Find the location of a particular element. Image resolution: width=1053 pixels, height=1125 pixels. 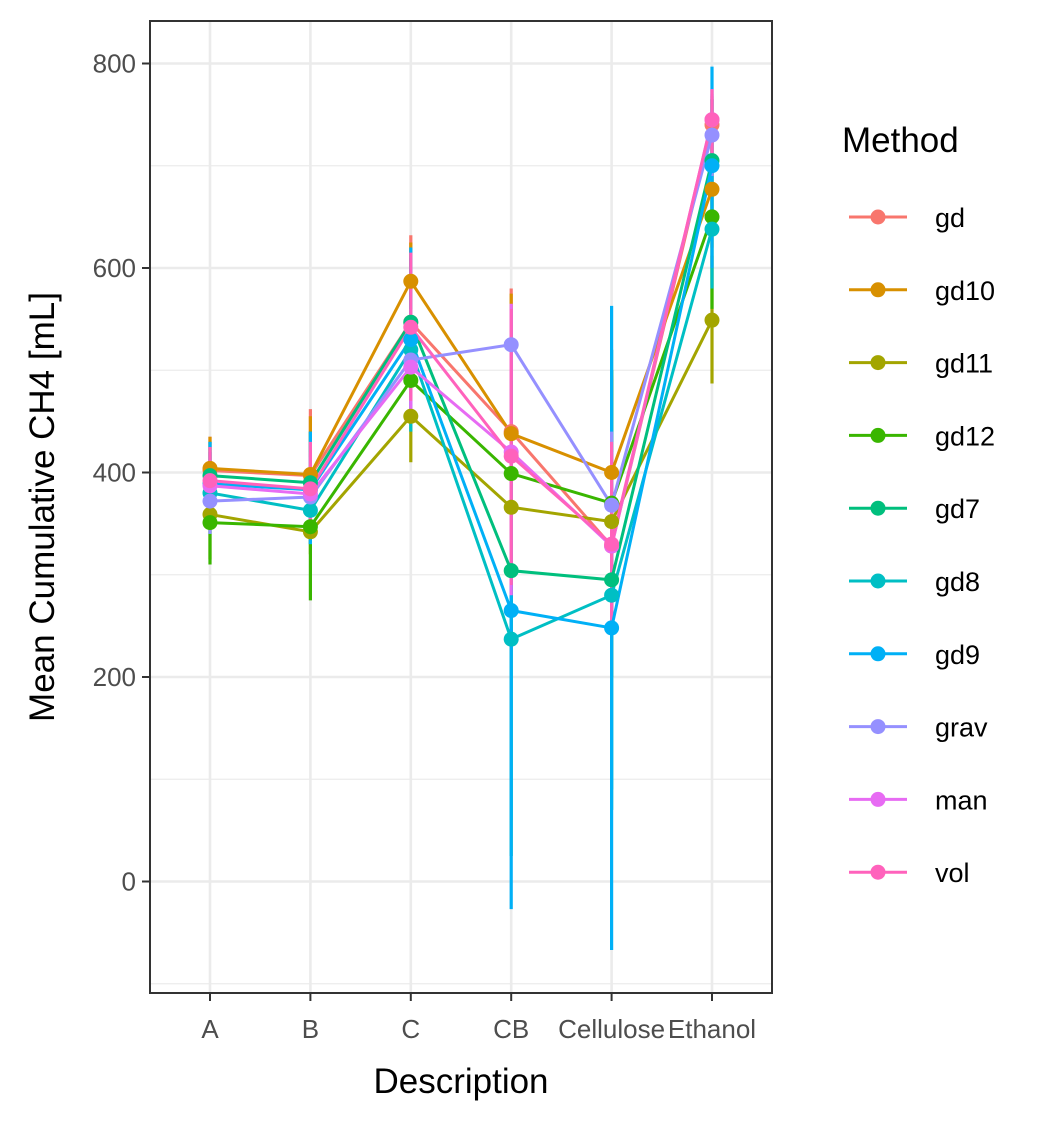

legend-label-man: man is located at coordinates (961, 800).